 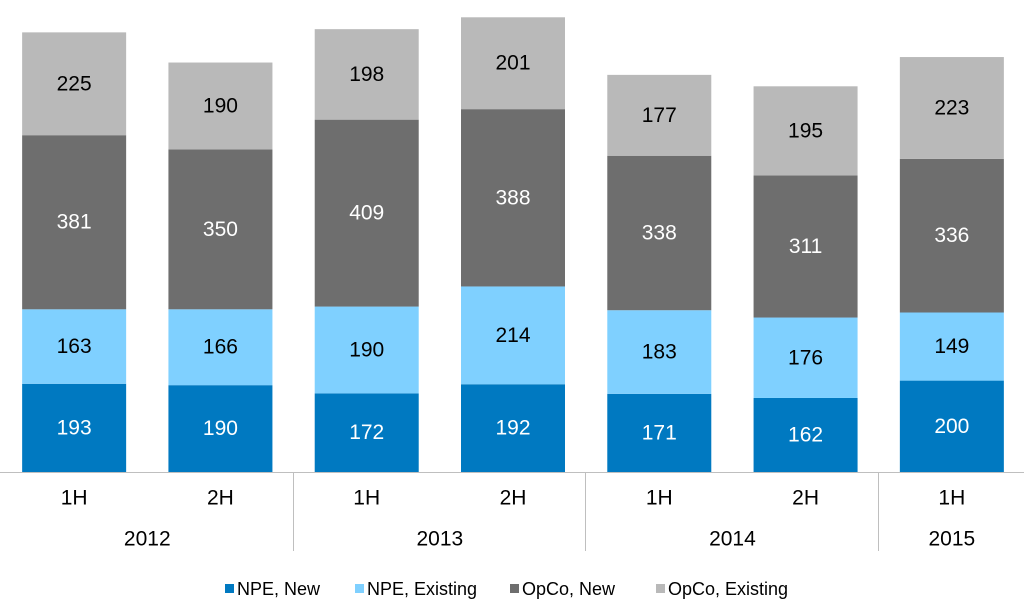 What do you see at coordinates (220, 428) in the screenshot?
I see `data-label-npe-new-2: 190` at bounding box center [220, 428].